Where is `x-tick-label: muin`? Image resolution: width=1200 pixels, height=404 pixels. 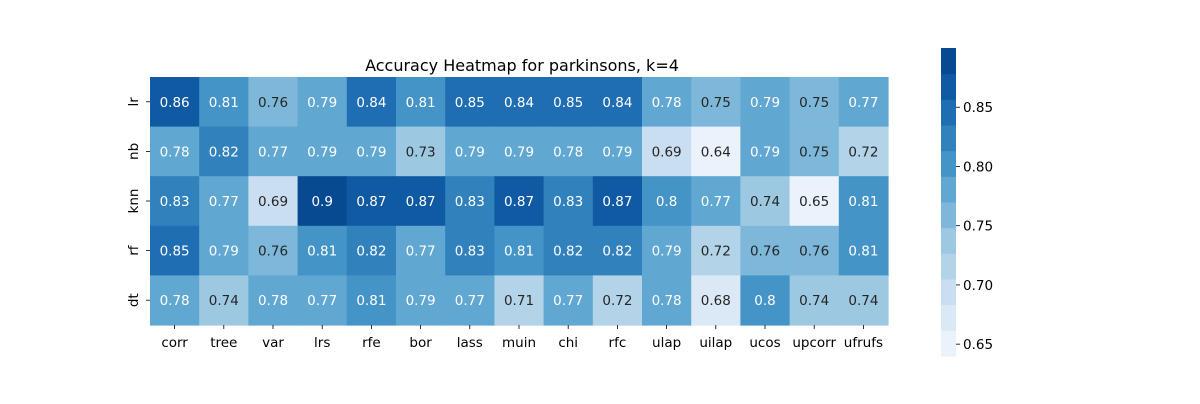
x-tick-label: muin is located at coordinates (519, 343).